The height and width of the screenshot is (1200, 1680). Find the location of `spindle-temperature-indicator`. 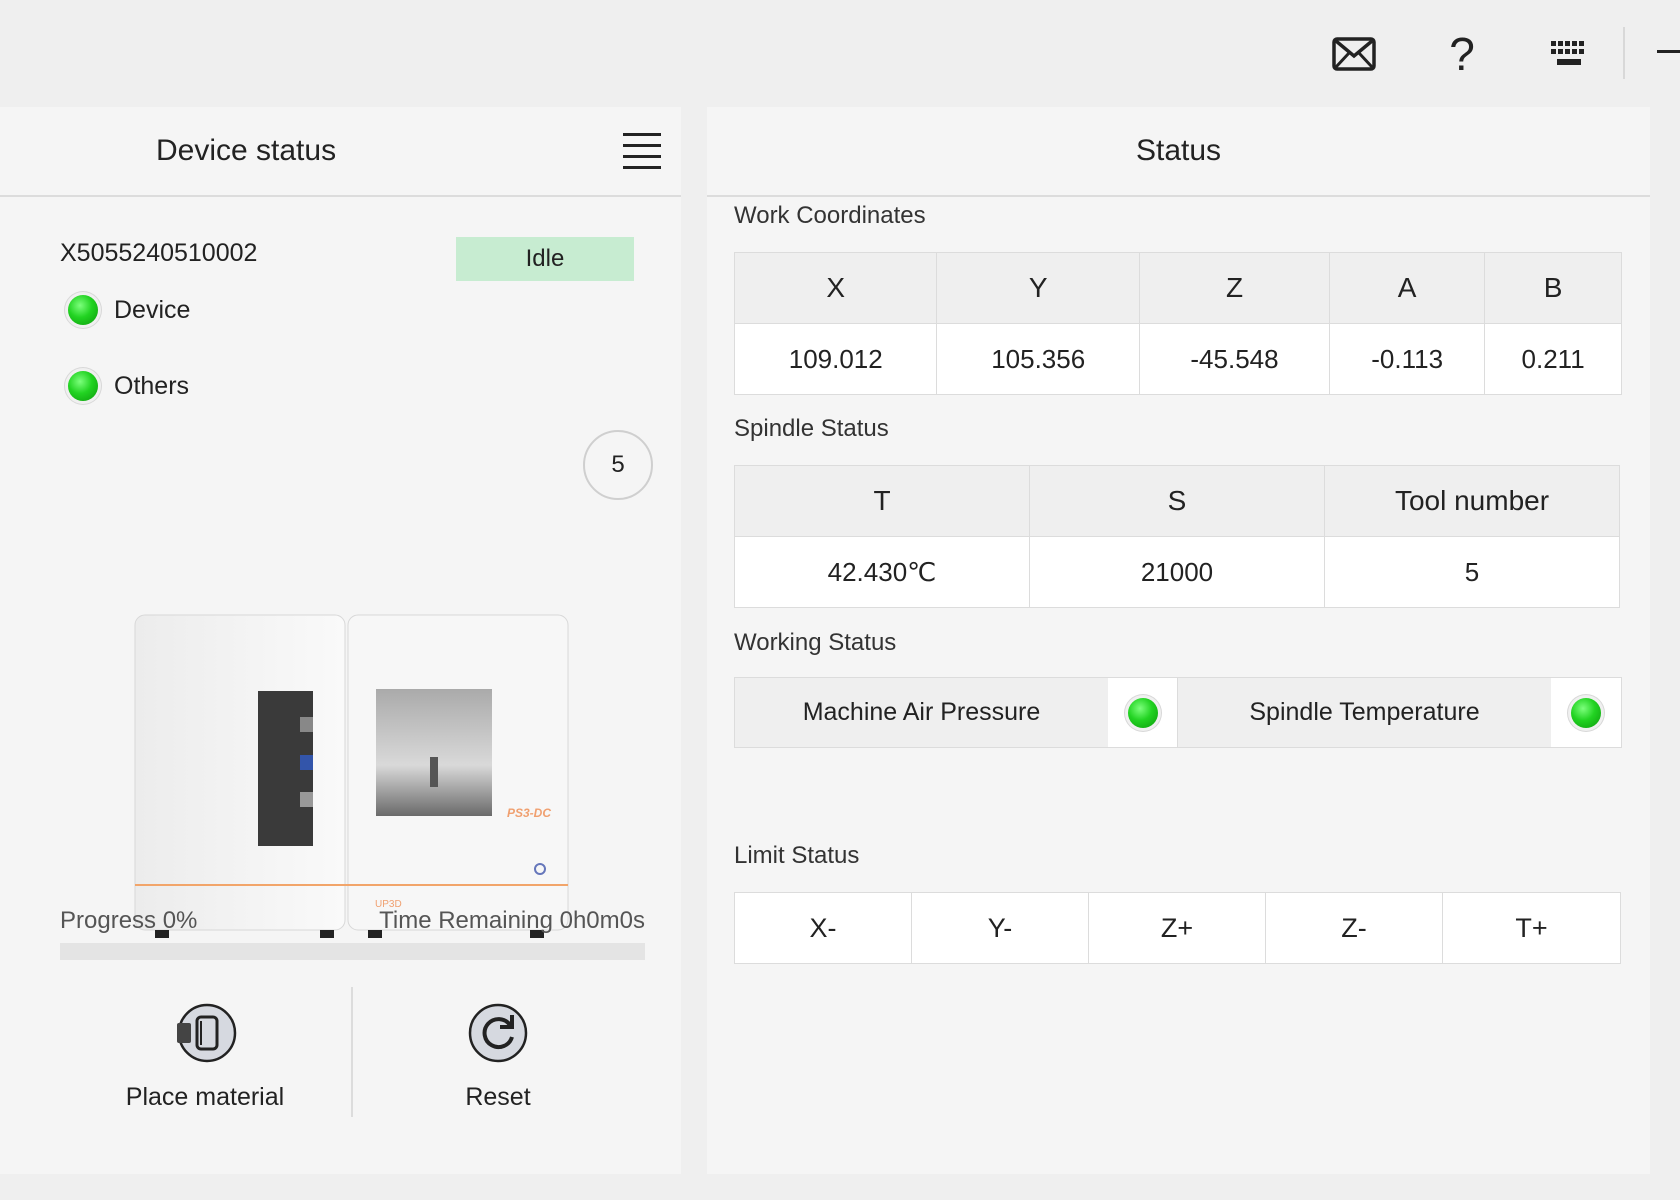

spindle-temperature-indicator is located at coordinates (1586, 712).